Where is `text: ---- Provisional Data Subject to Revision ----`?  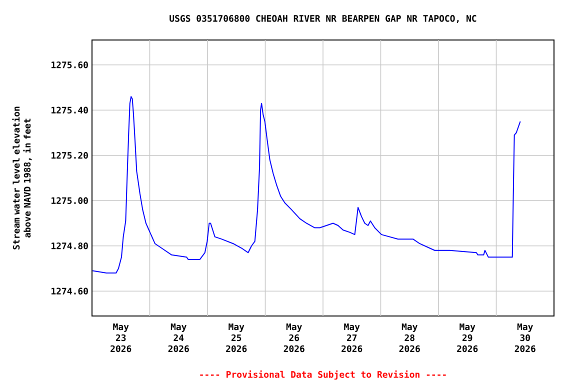
text: ---- Provisional Data Subject to Revision ---- is located at coordinates (323, 375).